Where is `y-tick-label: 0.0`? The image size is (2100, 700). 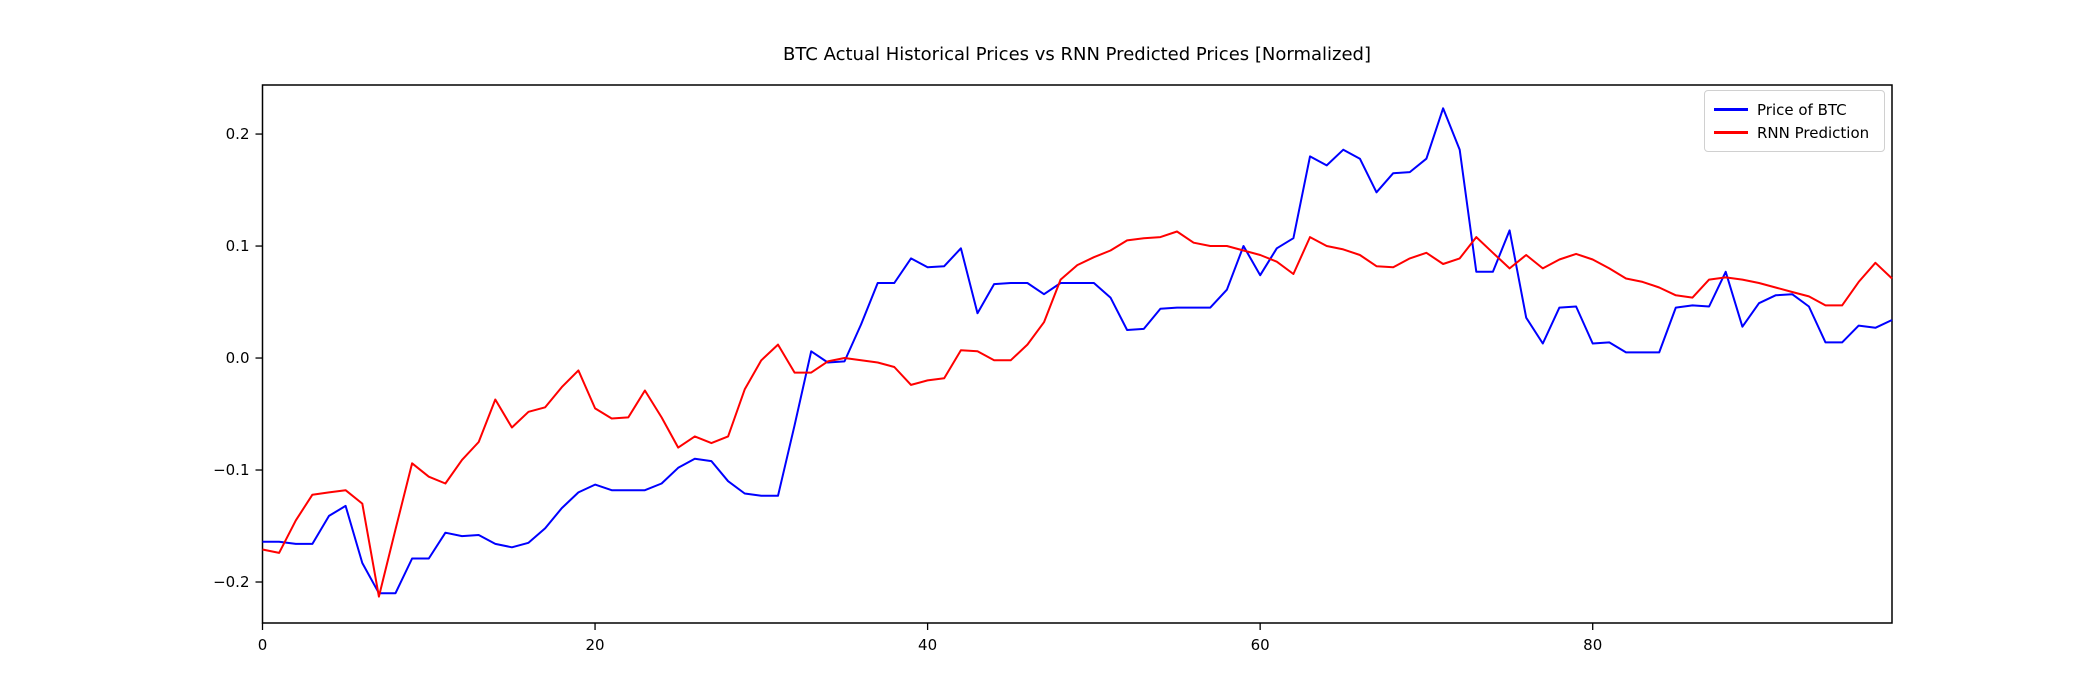 y-tick-label: 0.0 is located at coordinates (238, 358).